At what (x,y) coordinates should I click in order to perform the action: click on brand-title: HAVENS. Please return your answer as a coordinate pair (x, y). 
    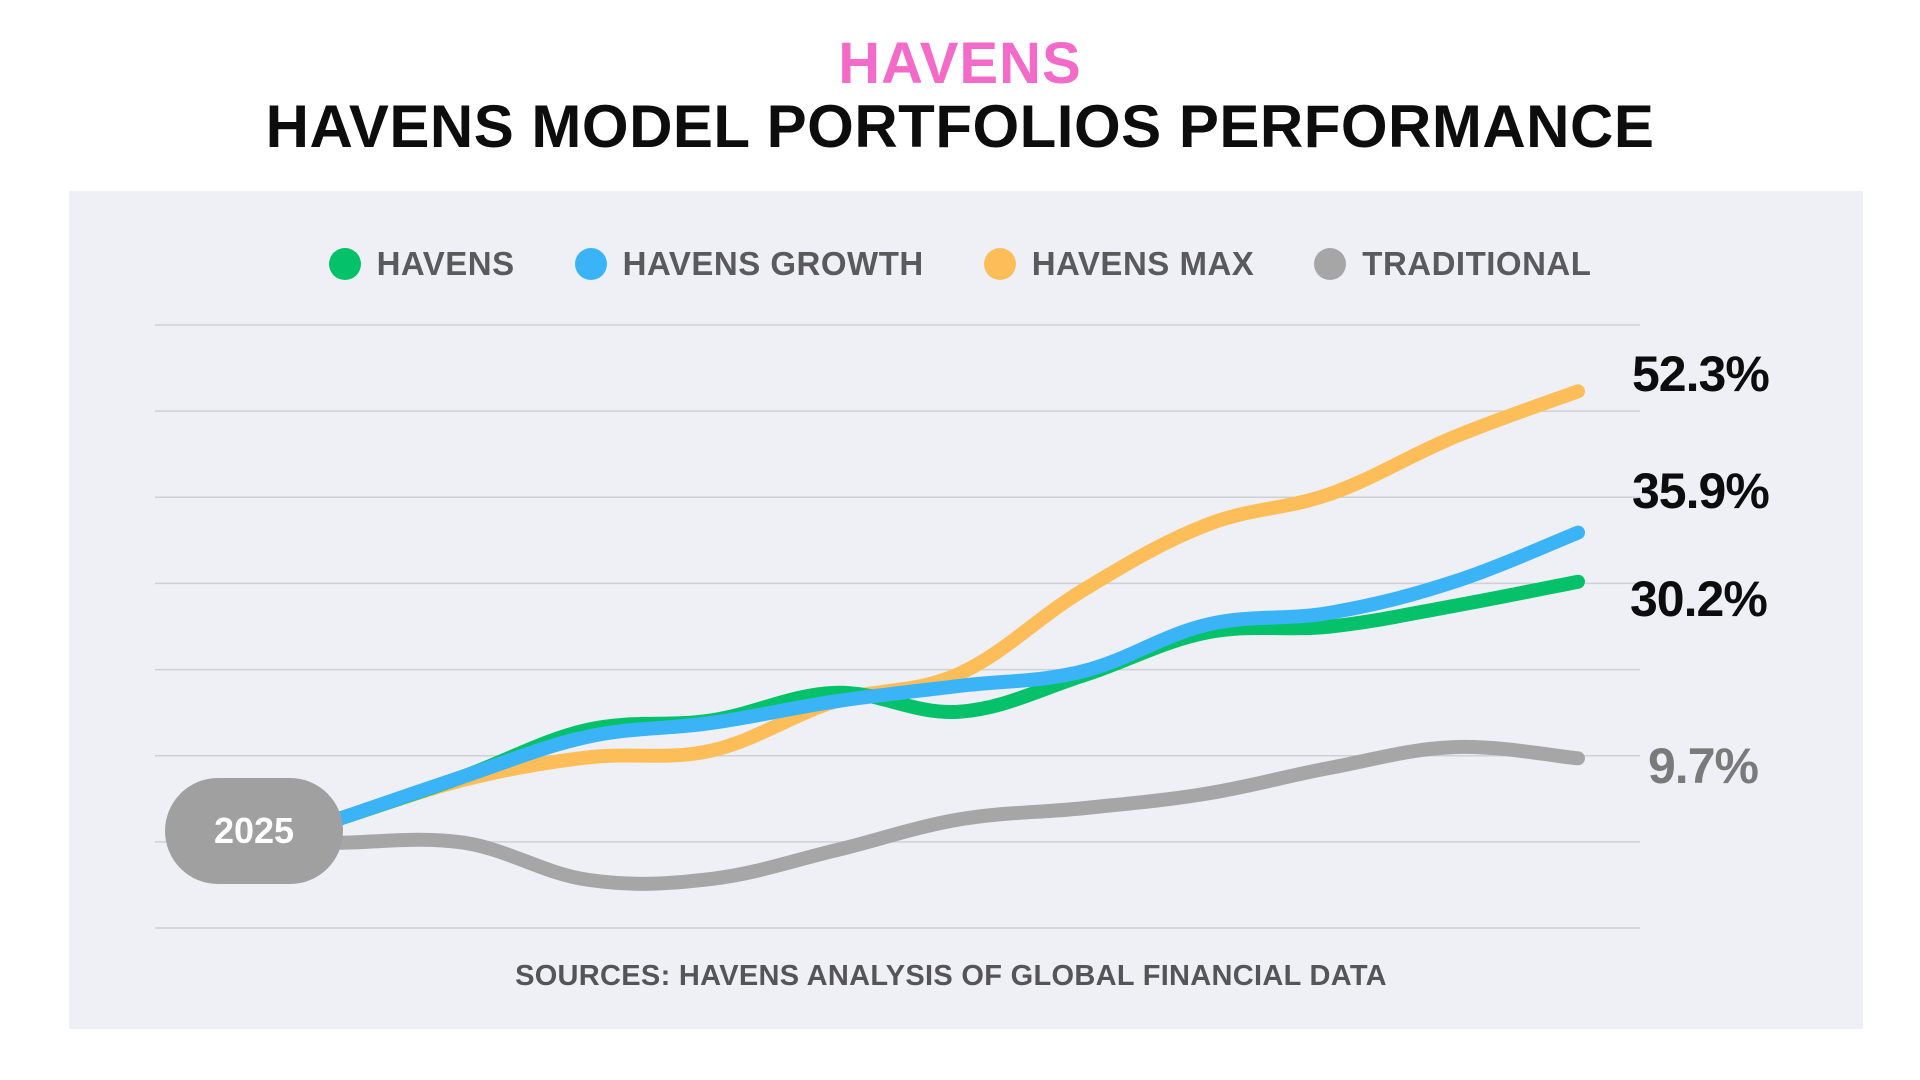
    Looking at the image, I should click on (960, 63).